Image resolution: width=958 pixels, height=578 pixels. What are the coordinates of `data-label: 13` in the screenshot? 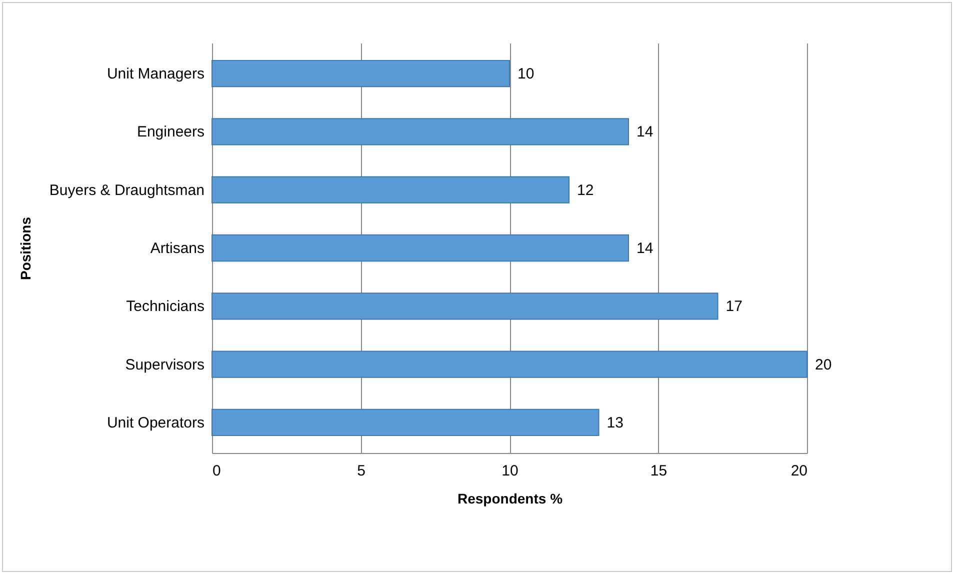 It's located at (615, 423).